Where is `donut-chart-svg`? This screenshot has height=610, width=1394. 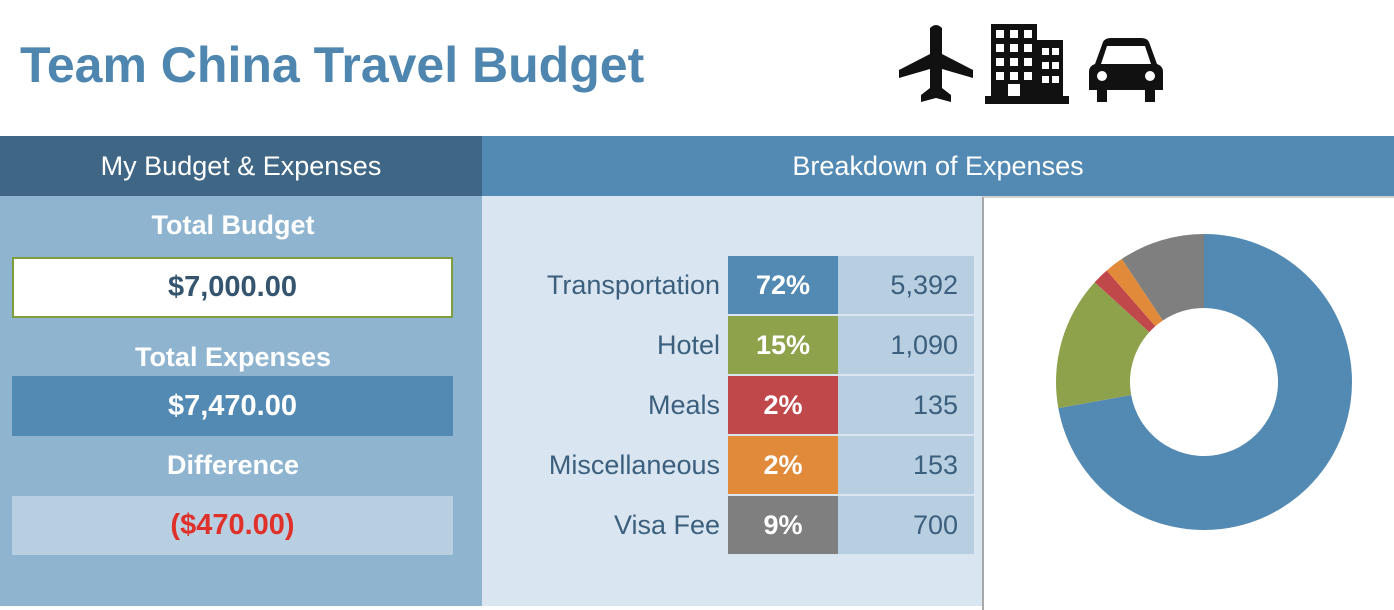 donut-chart-svg is located at coordinates (1204, 382).